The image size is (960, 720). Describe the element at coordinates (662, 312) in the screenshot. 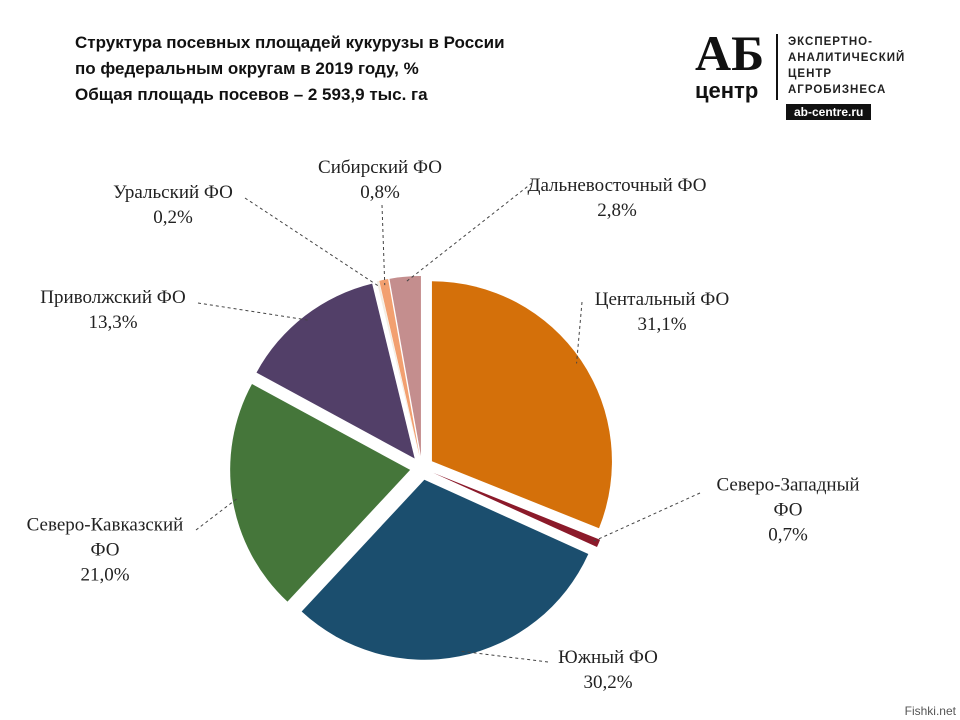

I see `slice-label: Центальный ФО 31,1%` at that location.